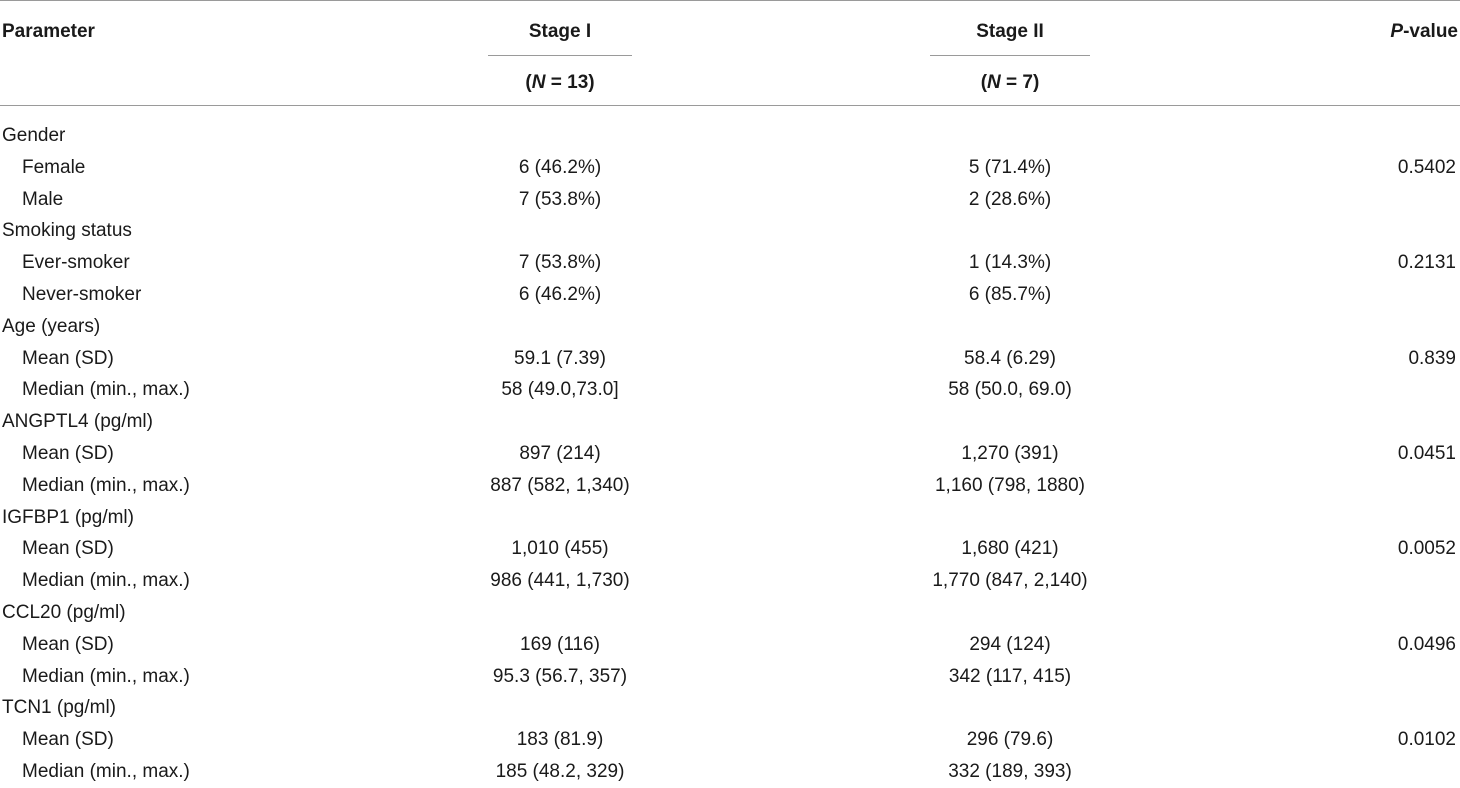 This screenshot has width=1460, height=788. Describe the element at coordinates (560, 485) in the screenshot. I see `stage-1-value: 887 (582, 1,340)` at that location.